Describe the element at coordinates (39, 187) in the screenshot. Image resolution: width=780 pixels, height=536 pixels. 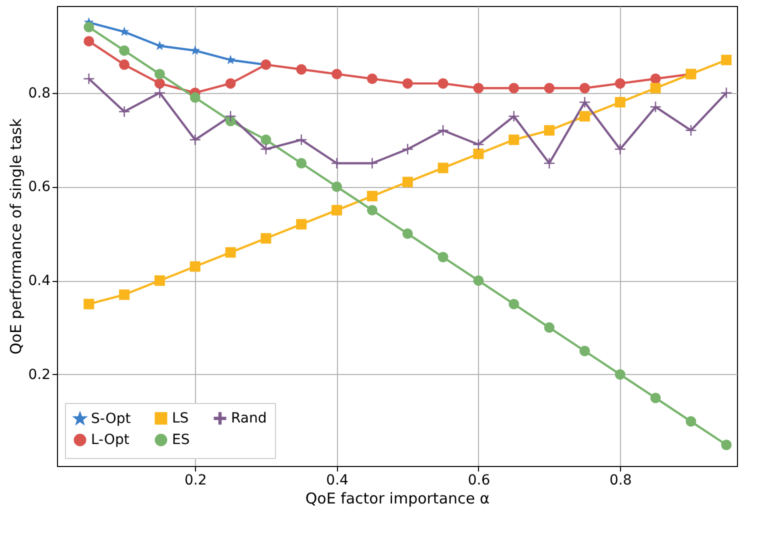
I see `y-tick-label: 0.6` at that location.